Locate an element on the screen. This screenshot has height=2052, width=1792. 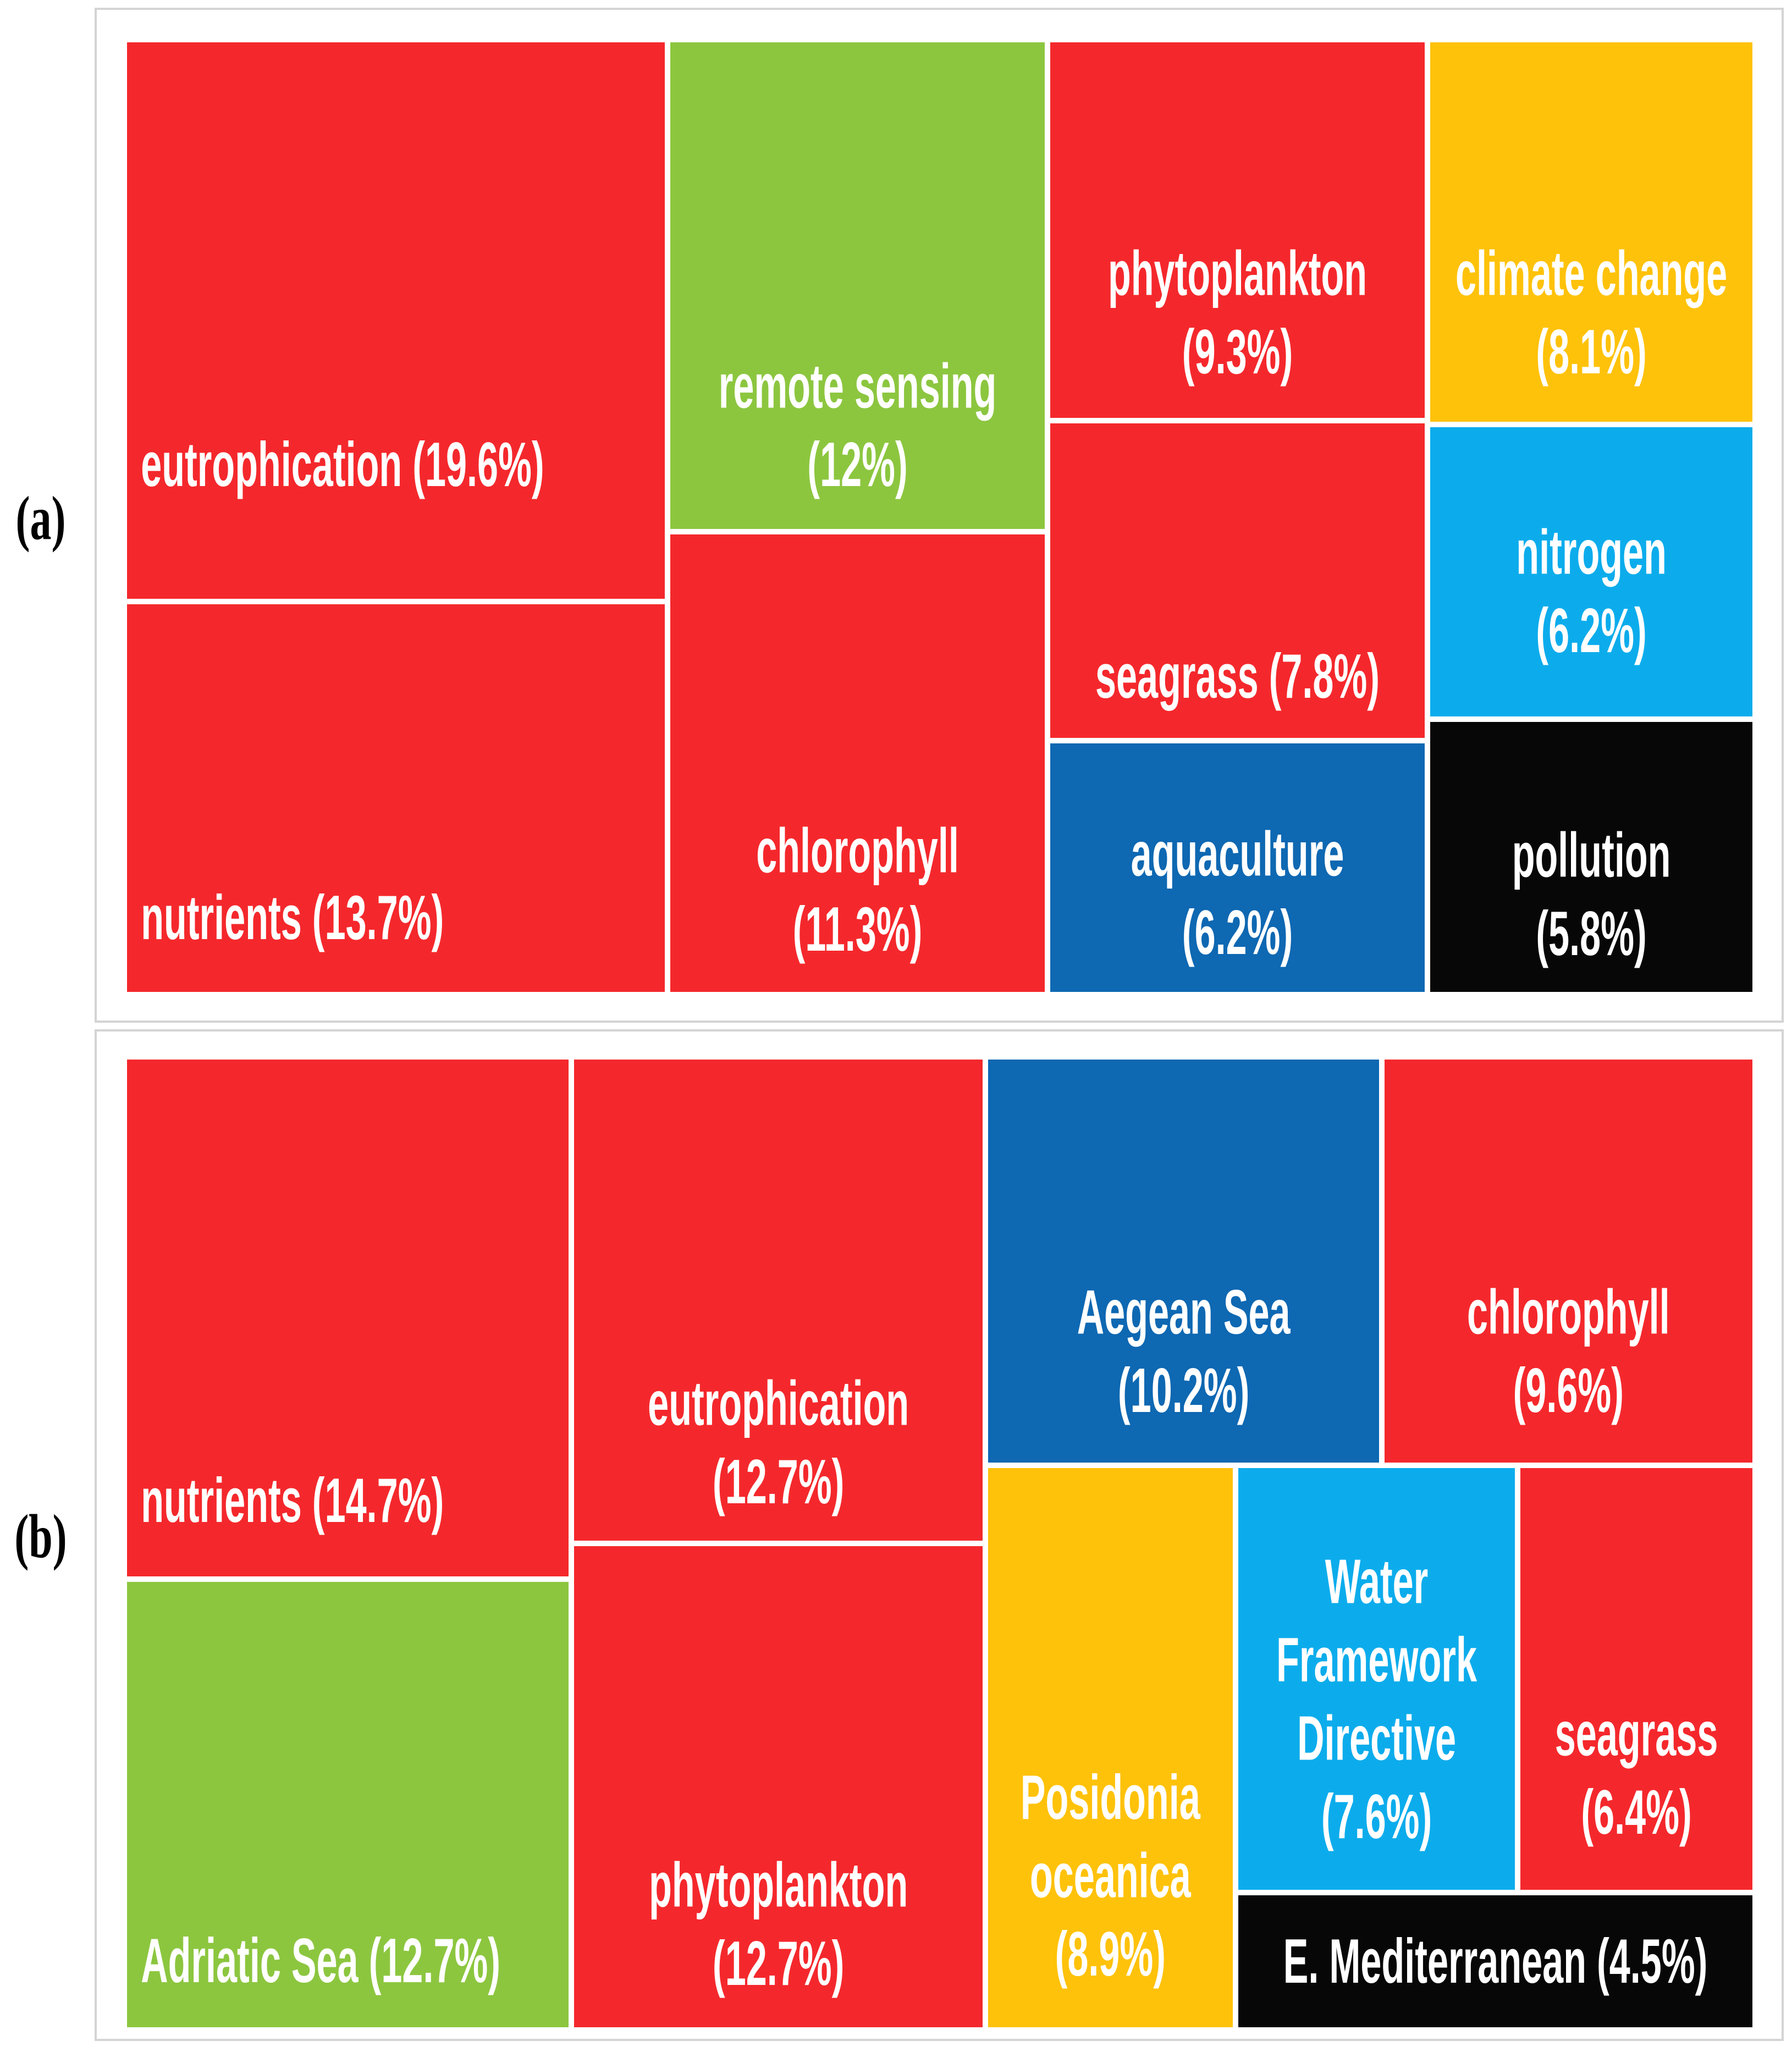
tile-label-aegean-sea: Aegean Sea (10.2%) is located at coordinates (1184, 1351).